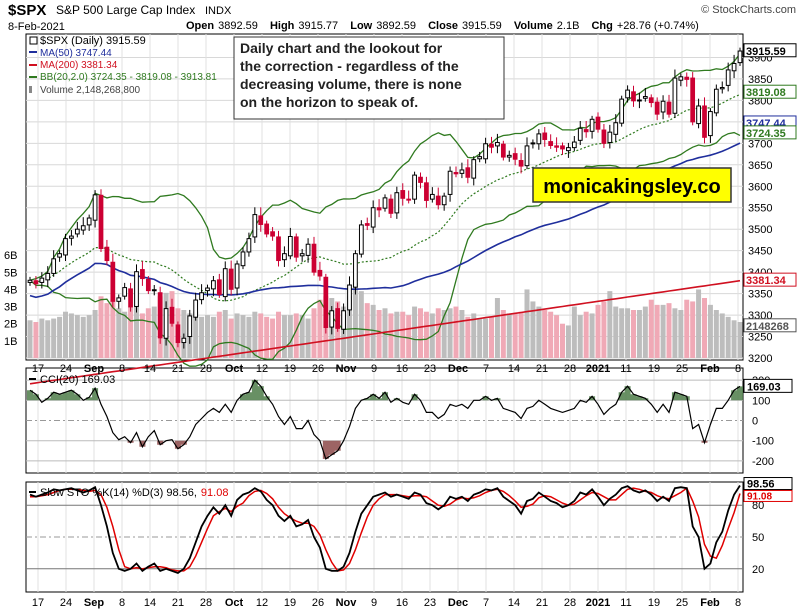 This screenshot has width=803, height=614. I want to click on x-tick-label: 21, so click(178, 603).